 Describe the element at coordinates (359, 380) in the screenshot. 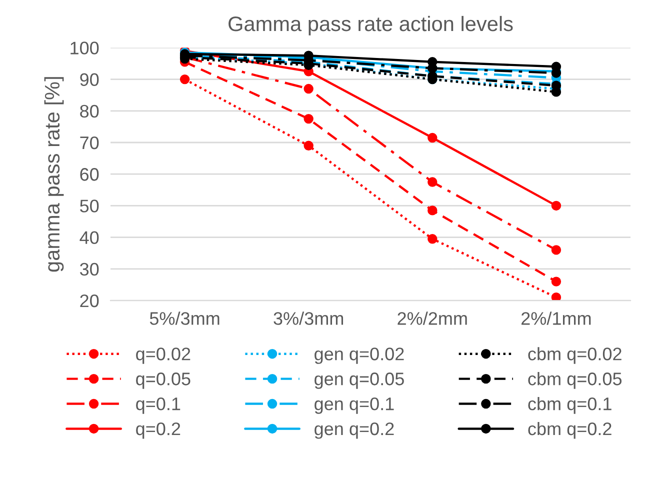

I see `legend-label: gen q=0.05` at that location.